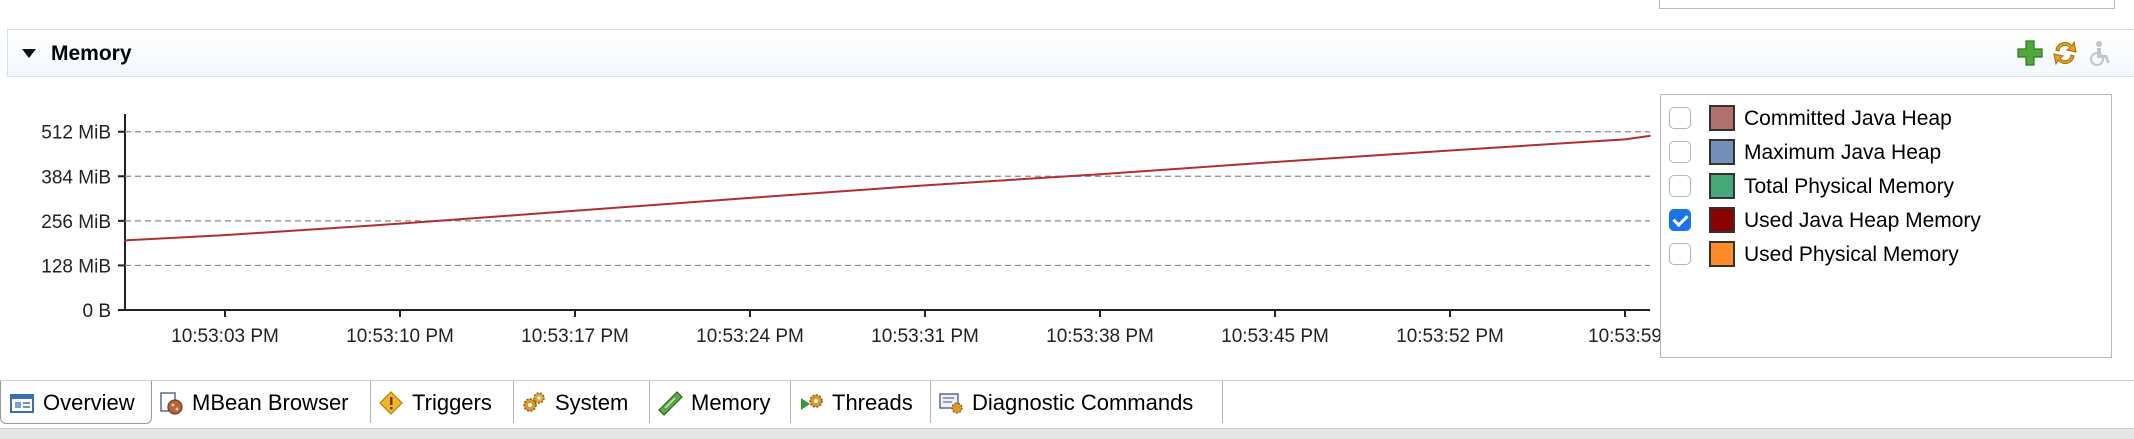 Image resolution: width=2134 pixels, height=439 pixels. What do you see at coordinates (76, 177) in the screenshot?
I see `y-tick-label: 384 MiB` at bounding box center [76, 177].